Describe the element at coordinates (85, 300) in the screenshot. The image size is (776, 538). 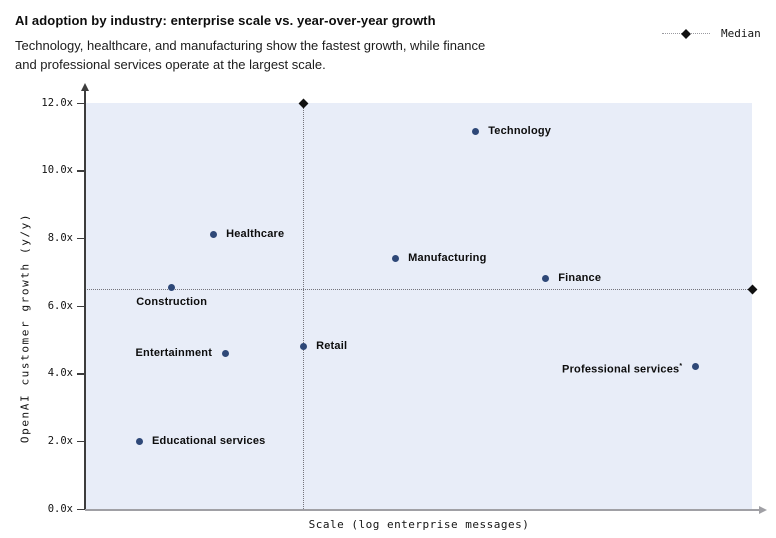
I see `y-axis-line` at that location.